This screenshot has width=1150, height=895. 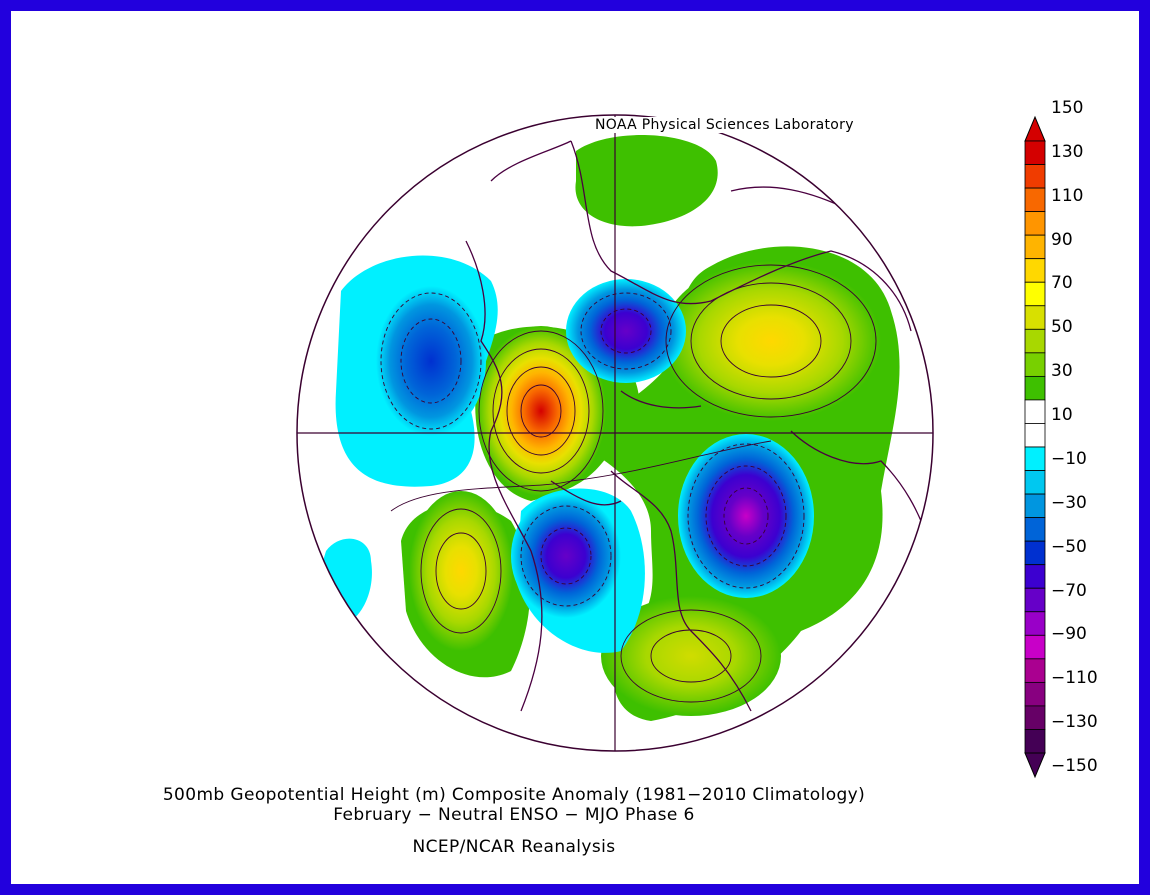 I want to click on colorbar-tick-label: −30, so click(x=1069, y=502).